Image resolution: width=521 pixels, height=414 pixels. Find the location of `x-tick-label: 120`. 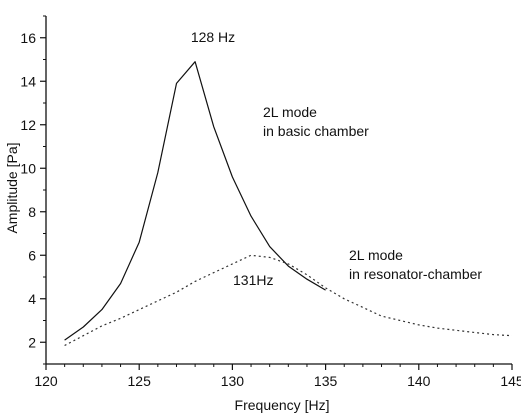

x-tick-label: 120 is located at coordinates (46, 381).